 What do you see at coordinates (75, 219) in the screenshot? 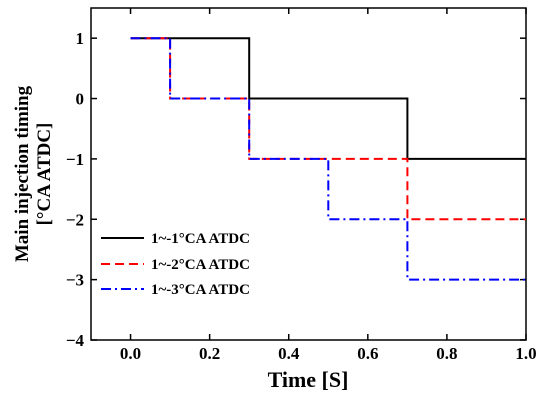
I see `y-tick-label: −2` at bounding box center [75, 219].